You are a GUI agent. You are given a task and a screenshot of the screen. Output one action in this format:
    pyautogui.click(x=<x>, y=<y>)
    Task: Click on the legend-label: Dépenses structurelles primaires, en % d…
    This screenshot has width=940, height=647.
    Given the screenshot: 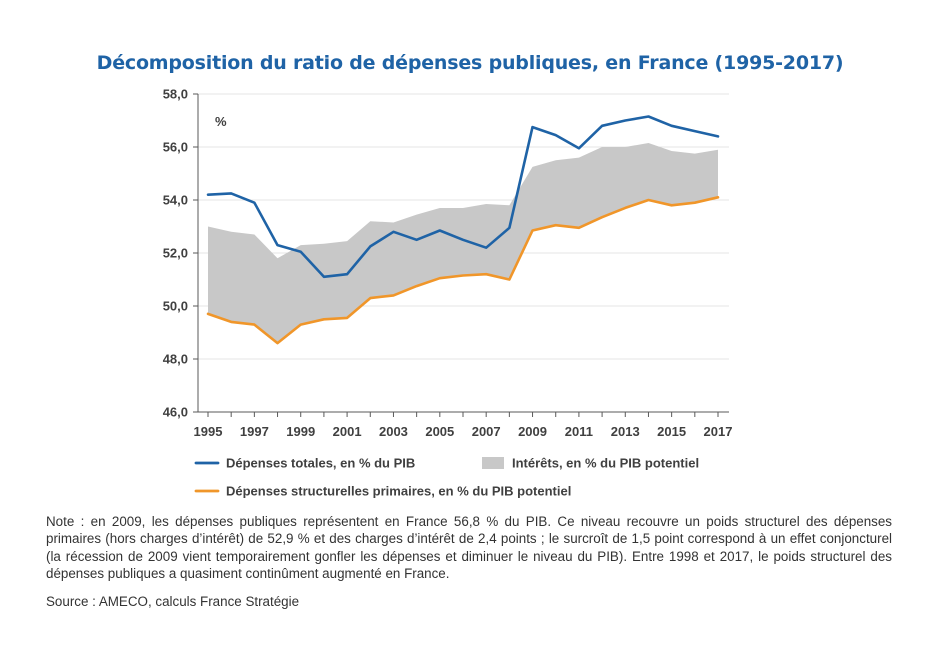 What is the action you would take?
    pyautogui.click(x=398, y=491)
    